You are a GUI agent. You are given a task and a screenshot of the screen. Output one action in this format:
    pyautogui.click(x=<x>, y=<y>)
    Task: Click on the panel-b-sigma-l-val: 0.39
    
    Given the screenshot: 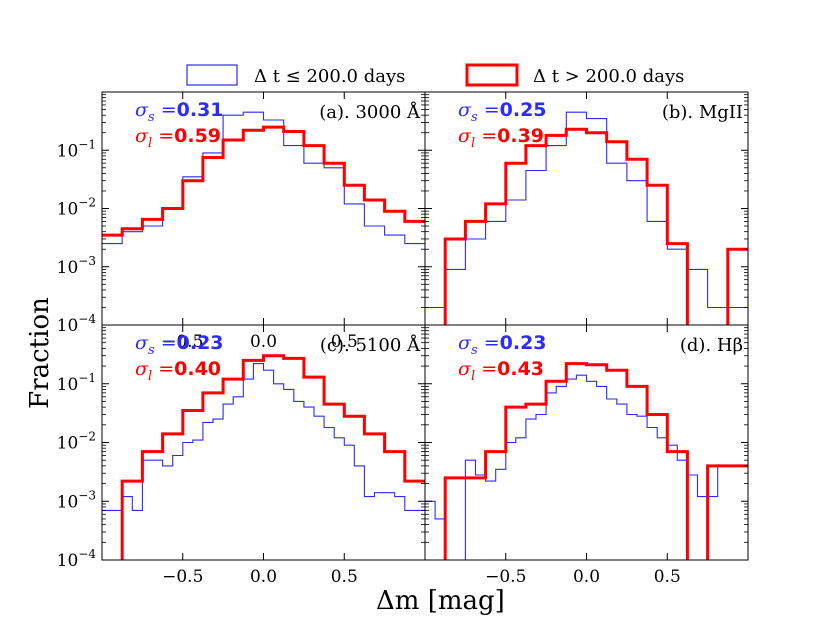 What is the action you would take?
    pyautogui.click(x=520, y=136)
    